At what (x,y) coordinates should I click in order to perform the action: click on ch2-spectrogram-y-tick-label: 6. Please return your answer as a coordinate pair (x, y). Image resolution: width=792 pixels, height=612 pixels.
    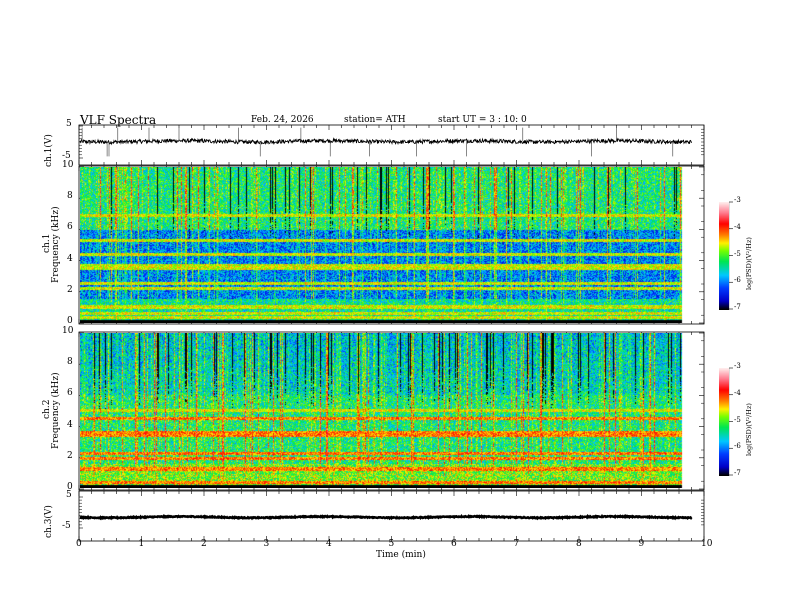
    Looking at the image, I should click on (70, 393).